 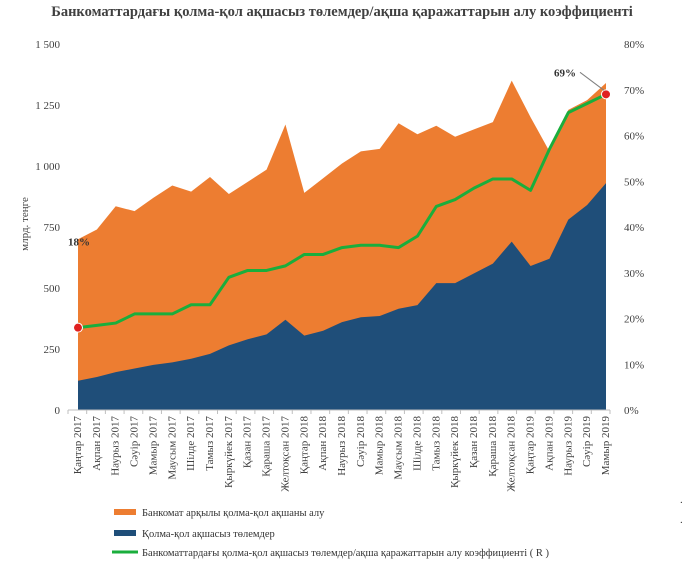 I want to click on x-tick-label: Сәуір 2018, so click(x=361, y=442).